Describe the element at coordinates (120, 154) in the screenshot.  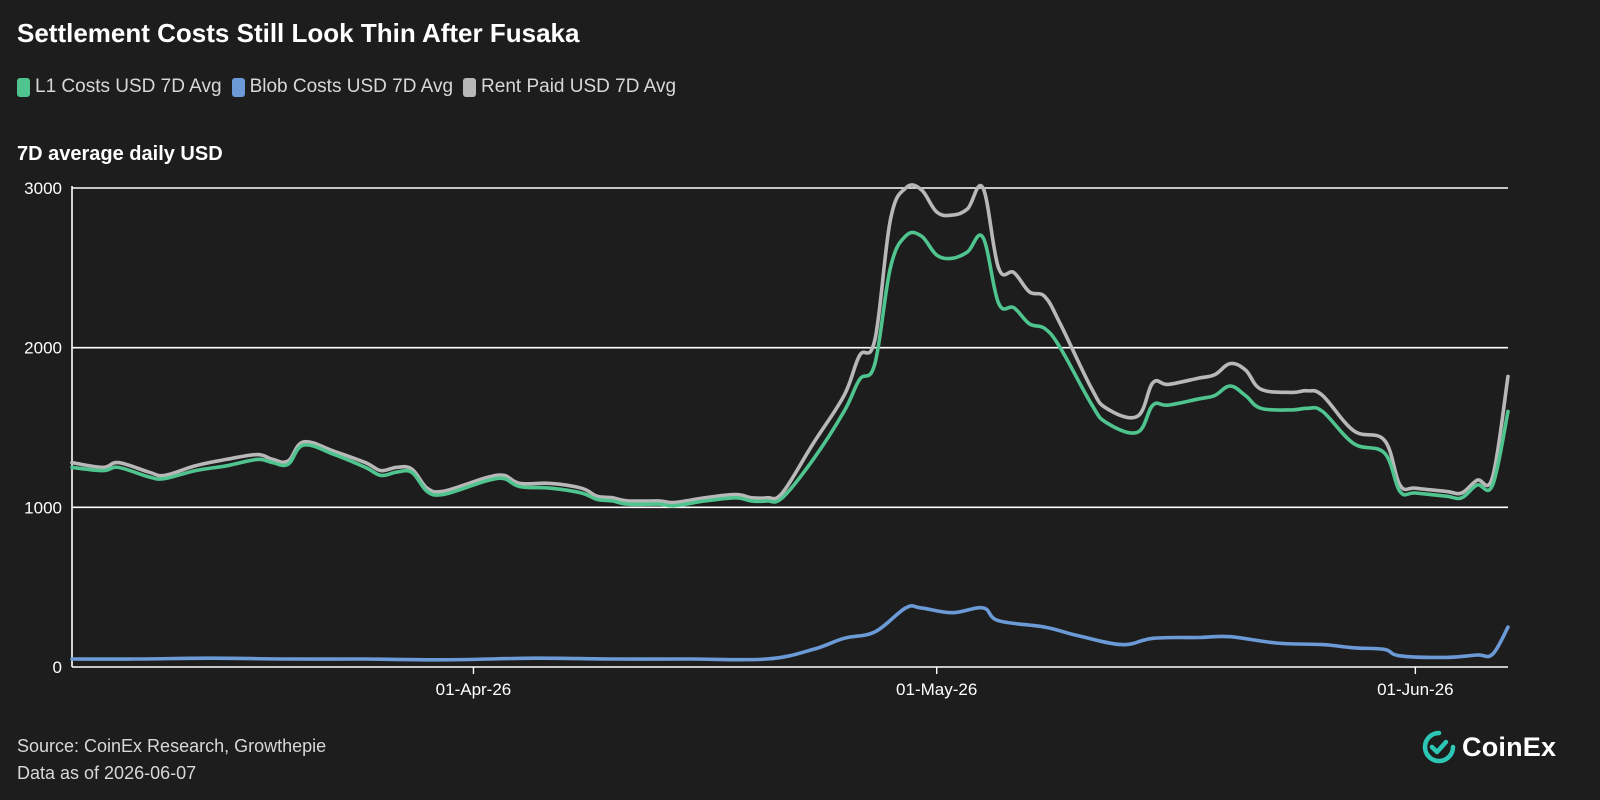
I see `y-axis-label: 7D average daily USD` at that location.